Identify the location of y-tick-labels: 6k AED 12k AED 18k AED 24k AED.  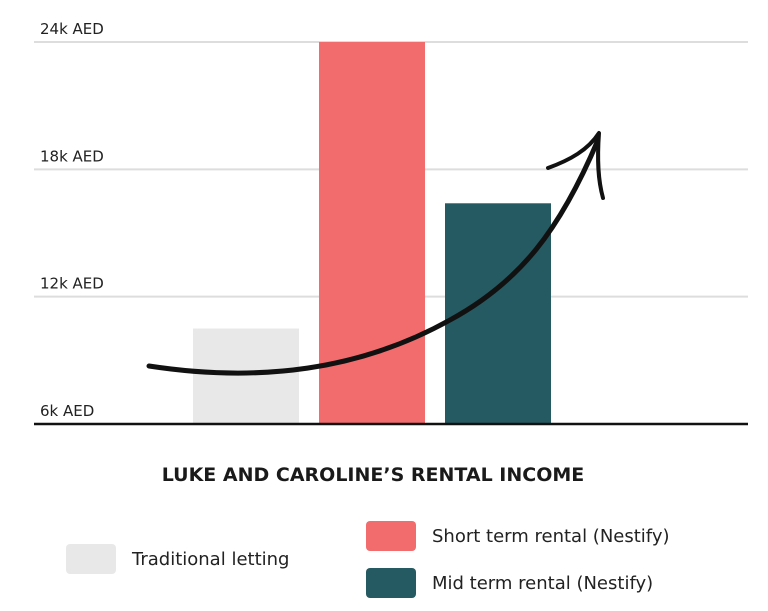
(72, 220).